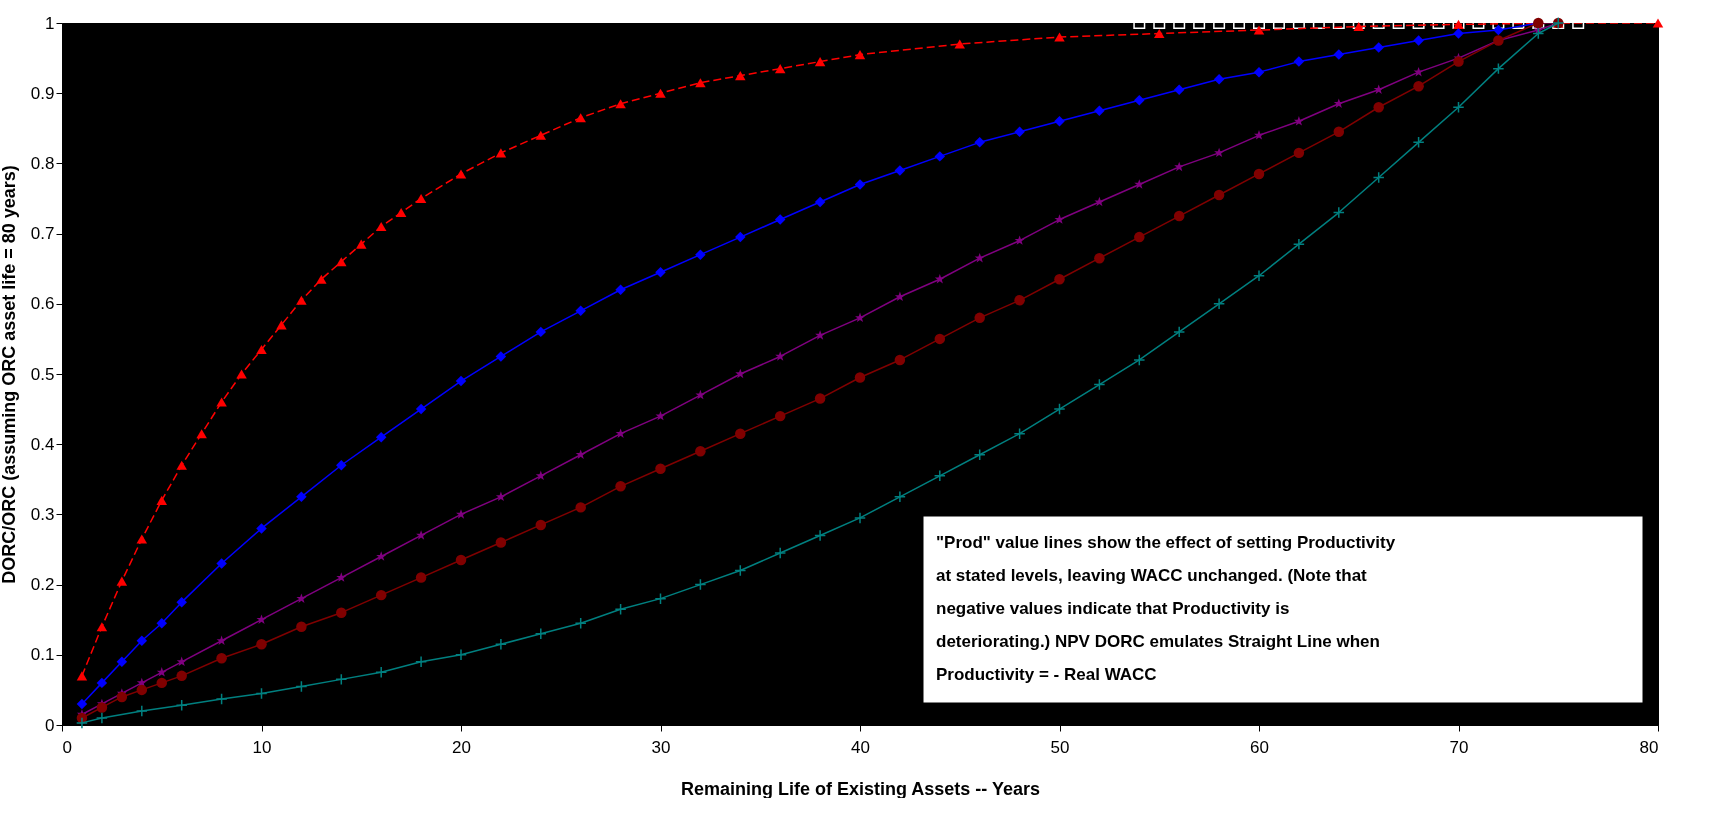  What do you see at coordinates (262, 747) in the screenshot?
I see `x-tick-label: 10` at bounding box center [262, 747].